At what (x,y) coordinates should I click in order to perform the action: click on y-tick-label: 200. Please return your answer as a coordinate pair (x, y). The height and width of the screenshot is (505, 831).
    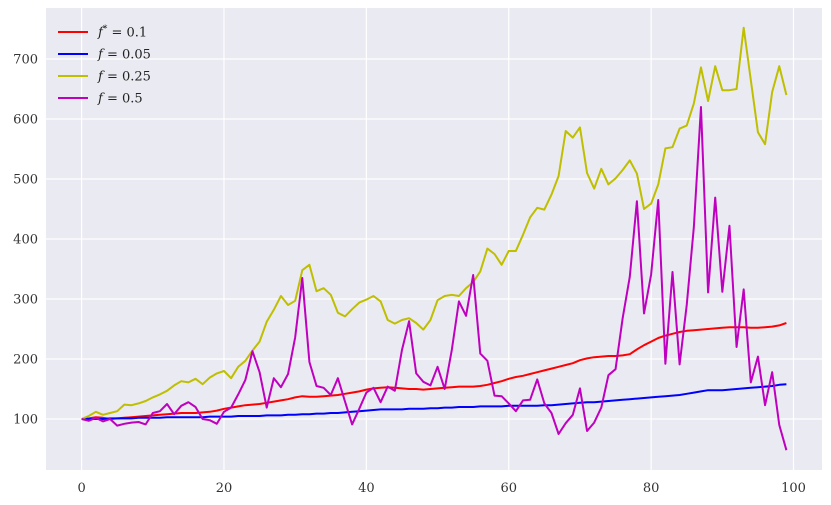
    Looking at the image, I should click on (25, 360).